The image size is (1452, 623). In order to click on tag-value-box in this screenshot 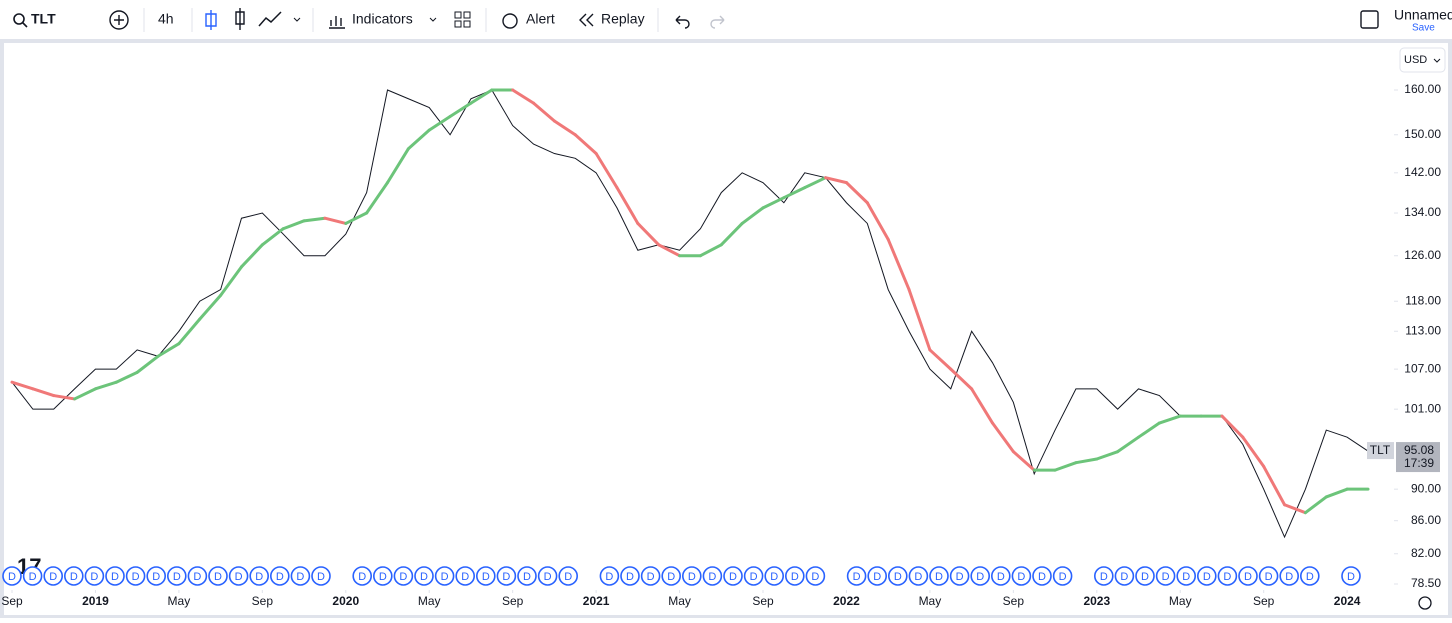, I will do `click(1418, 457)`.